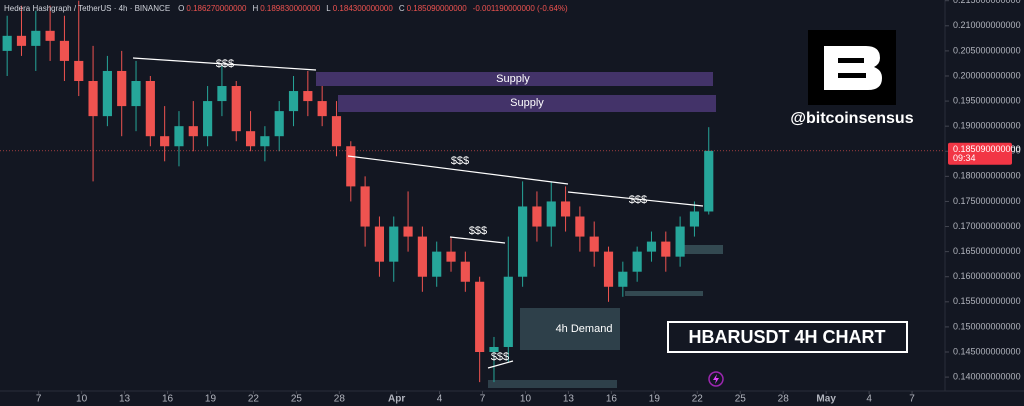 This screenshot has width=1024, height=406. What do you see at coordinates (987, 25) in the screenshot?
I see `y-tick-label: 0.210000000000` at bounding box center [987, 25].